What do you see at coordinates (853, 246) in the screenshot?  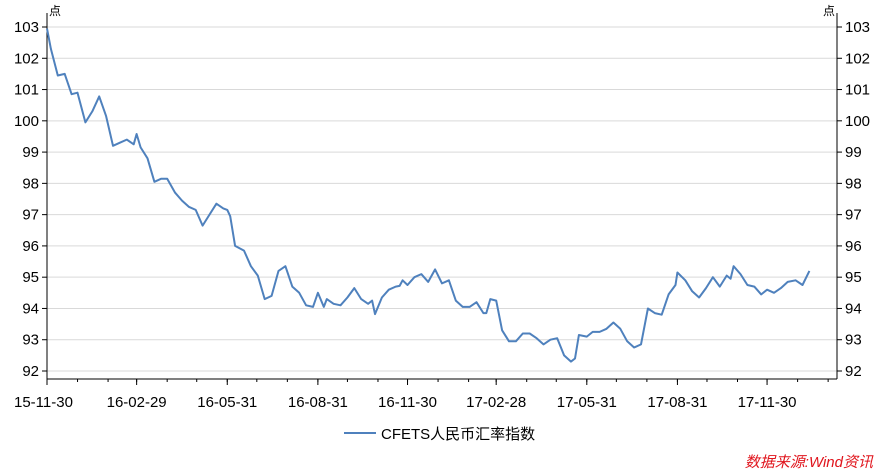 I see `y-tick-label-right: 96` at bounding box center [853, 246].